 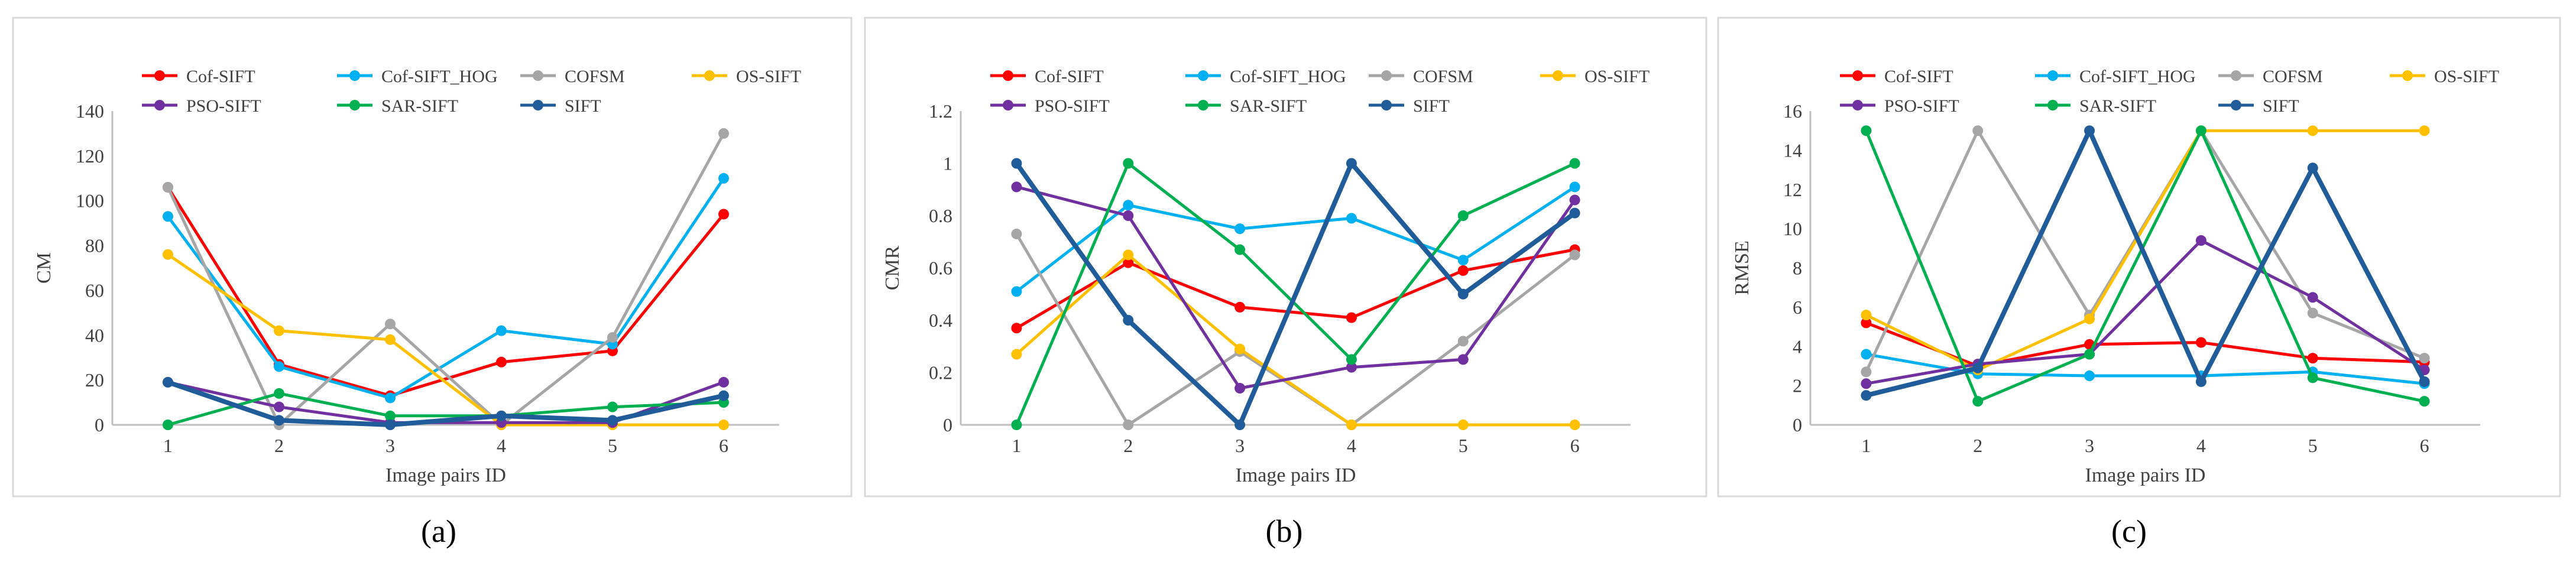 What do you see at coordinates (1797, 385) in the screenshot?
I see `y-tick-label: 2` at bounding box center [1797, 385].